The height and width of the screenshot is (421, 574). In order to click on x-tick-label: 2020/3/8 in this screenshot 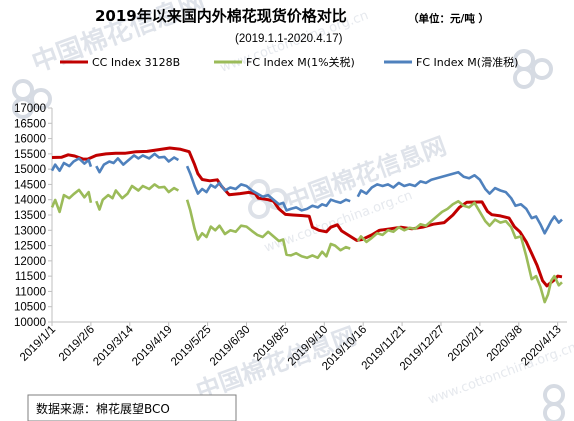, I will do `click(505, 344)`.